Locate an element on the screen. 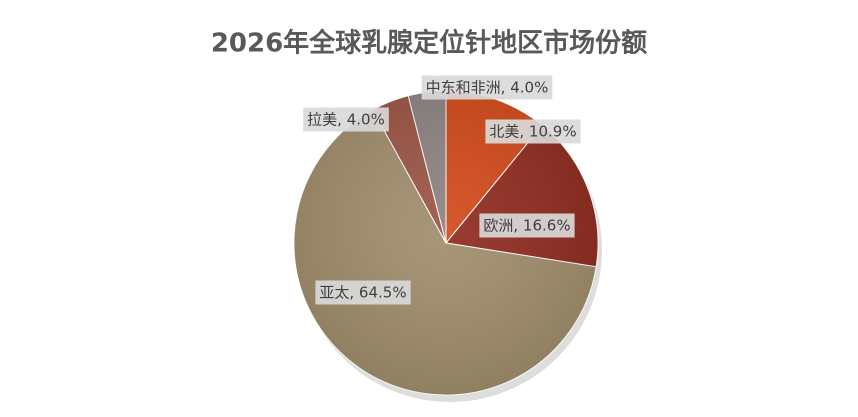  data-label: 中东和非洲, 4.0% is located at coordinates (487, 88).